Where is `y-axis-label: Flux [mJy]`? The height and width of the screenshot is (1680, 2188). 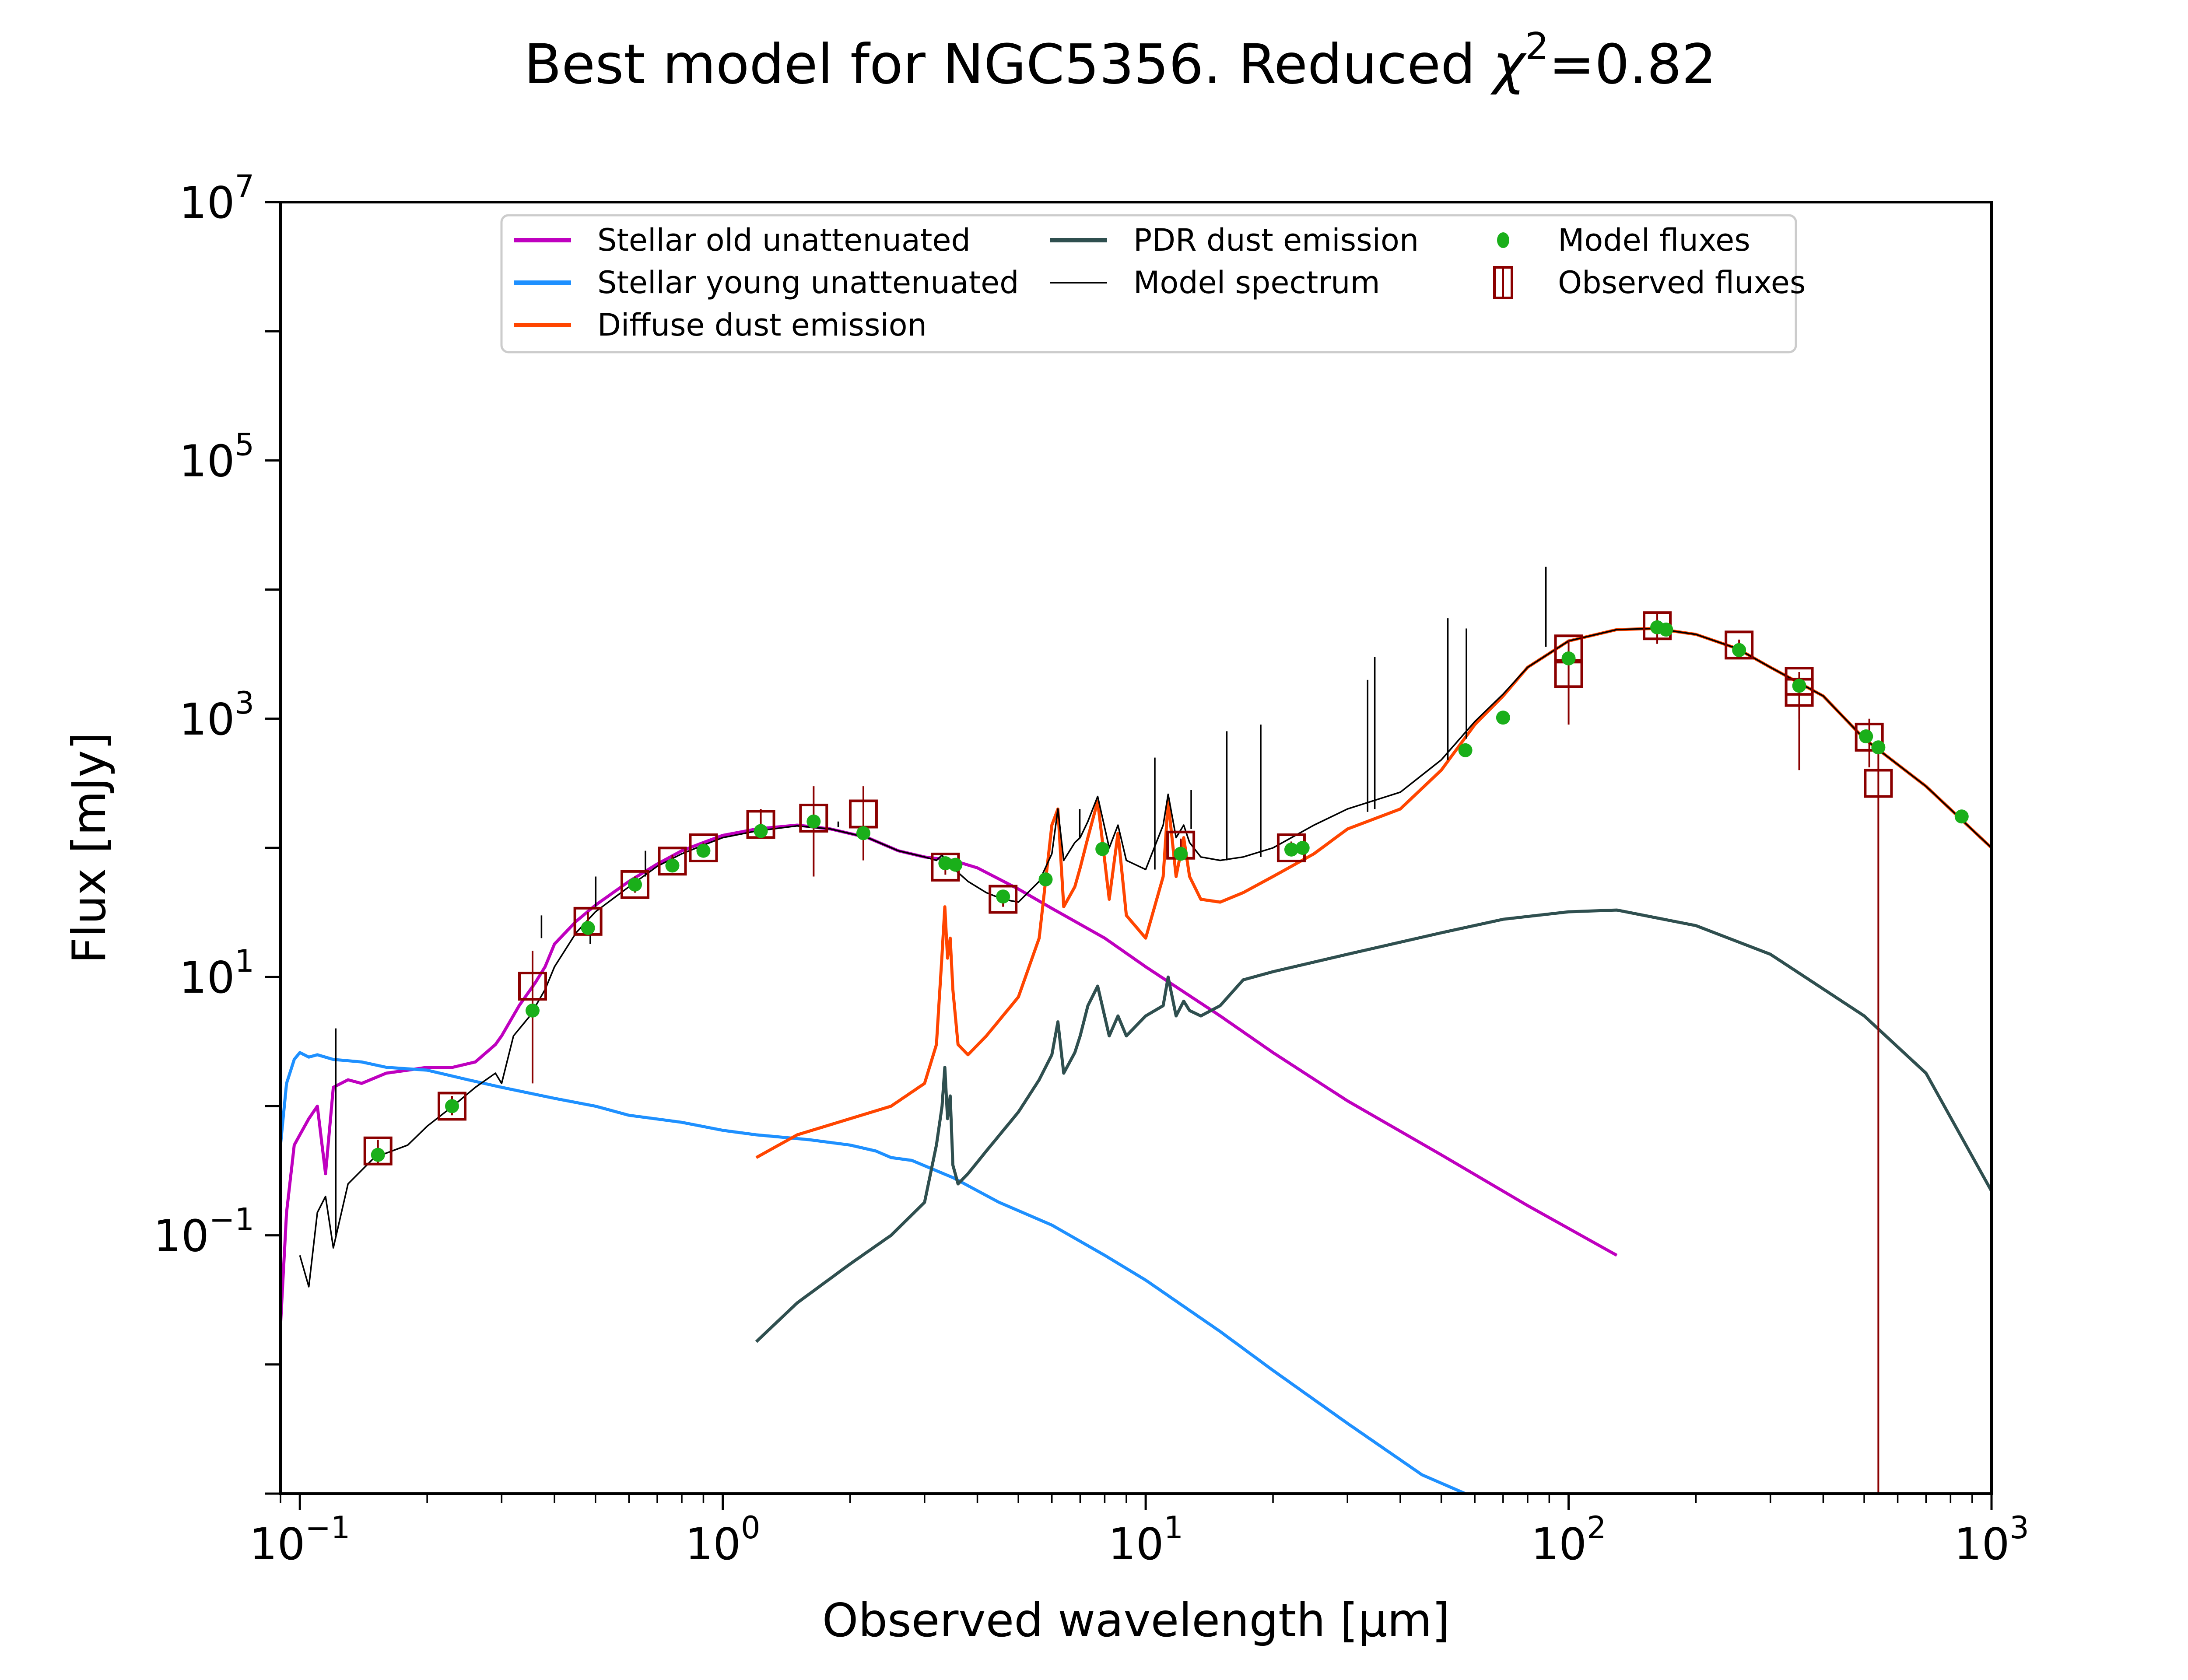 y-axis-label: Flux [mJy] is located at coordinates (89, 848).